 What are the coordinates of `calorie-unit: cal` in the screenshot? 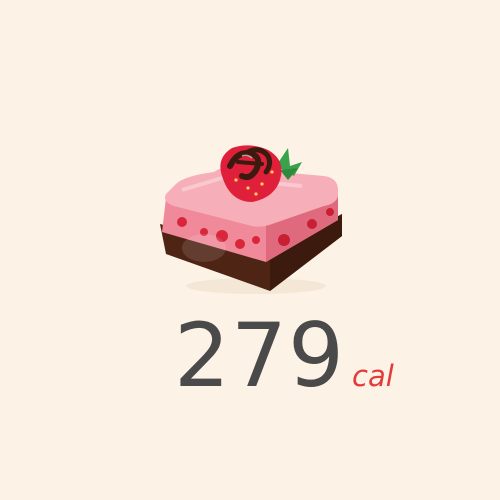 It's located at (373, 376).